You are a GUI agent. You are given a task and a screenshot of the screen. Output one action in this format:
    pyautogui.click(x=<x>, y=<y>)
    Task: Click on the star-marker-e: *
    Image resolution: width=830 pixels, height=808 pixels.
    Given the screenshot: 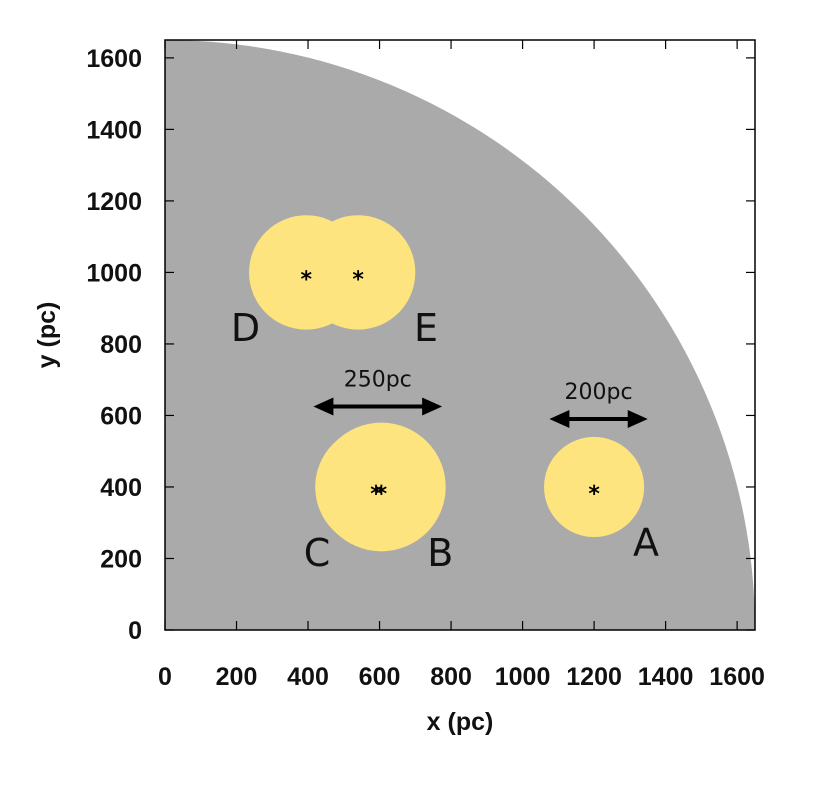 What is the action you would take?
    pyautogui.click(x=358, y=279)
    